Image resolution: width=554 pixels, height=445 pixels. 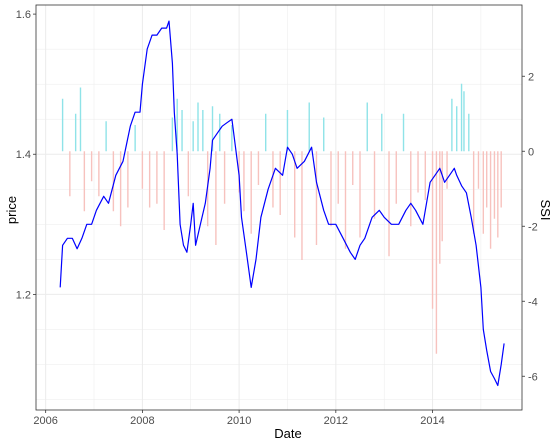 What do you see at coordinates (531, 77) in the screenshot?
I see `right-y-tick-label: 2` at bounding box center [531, 77].